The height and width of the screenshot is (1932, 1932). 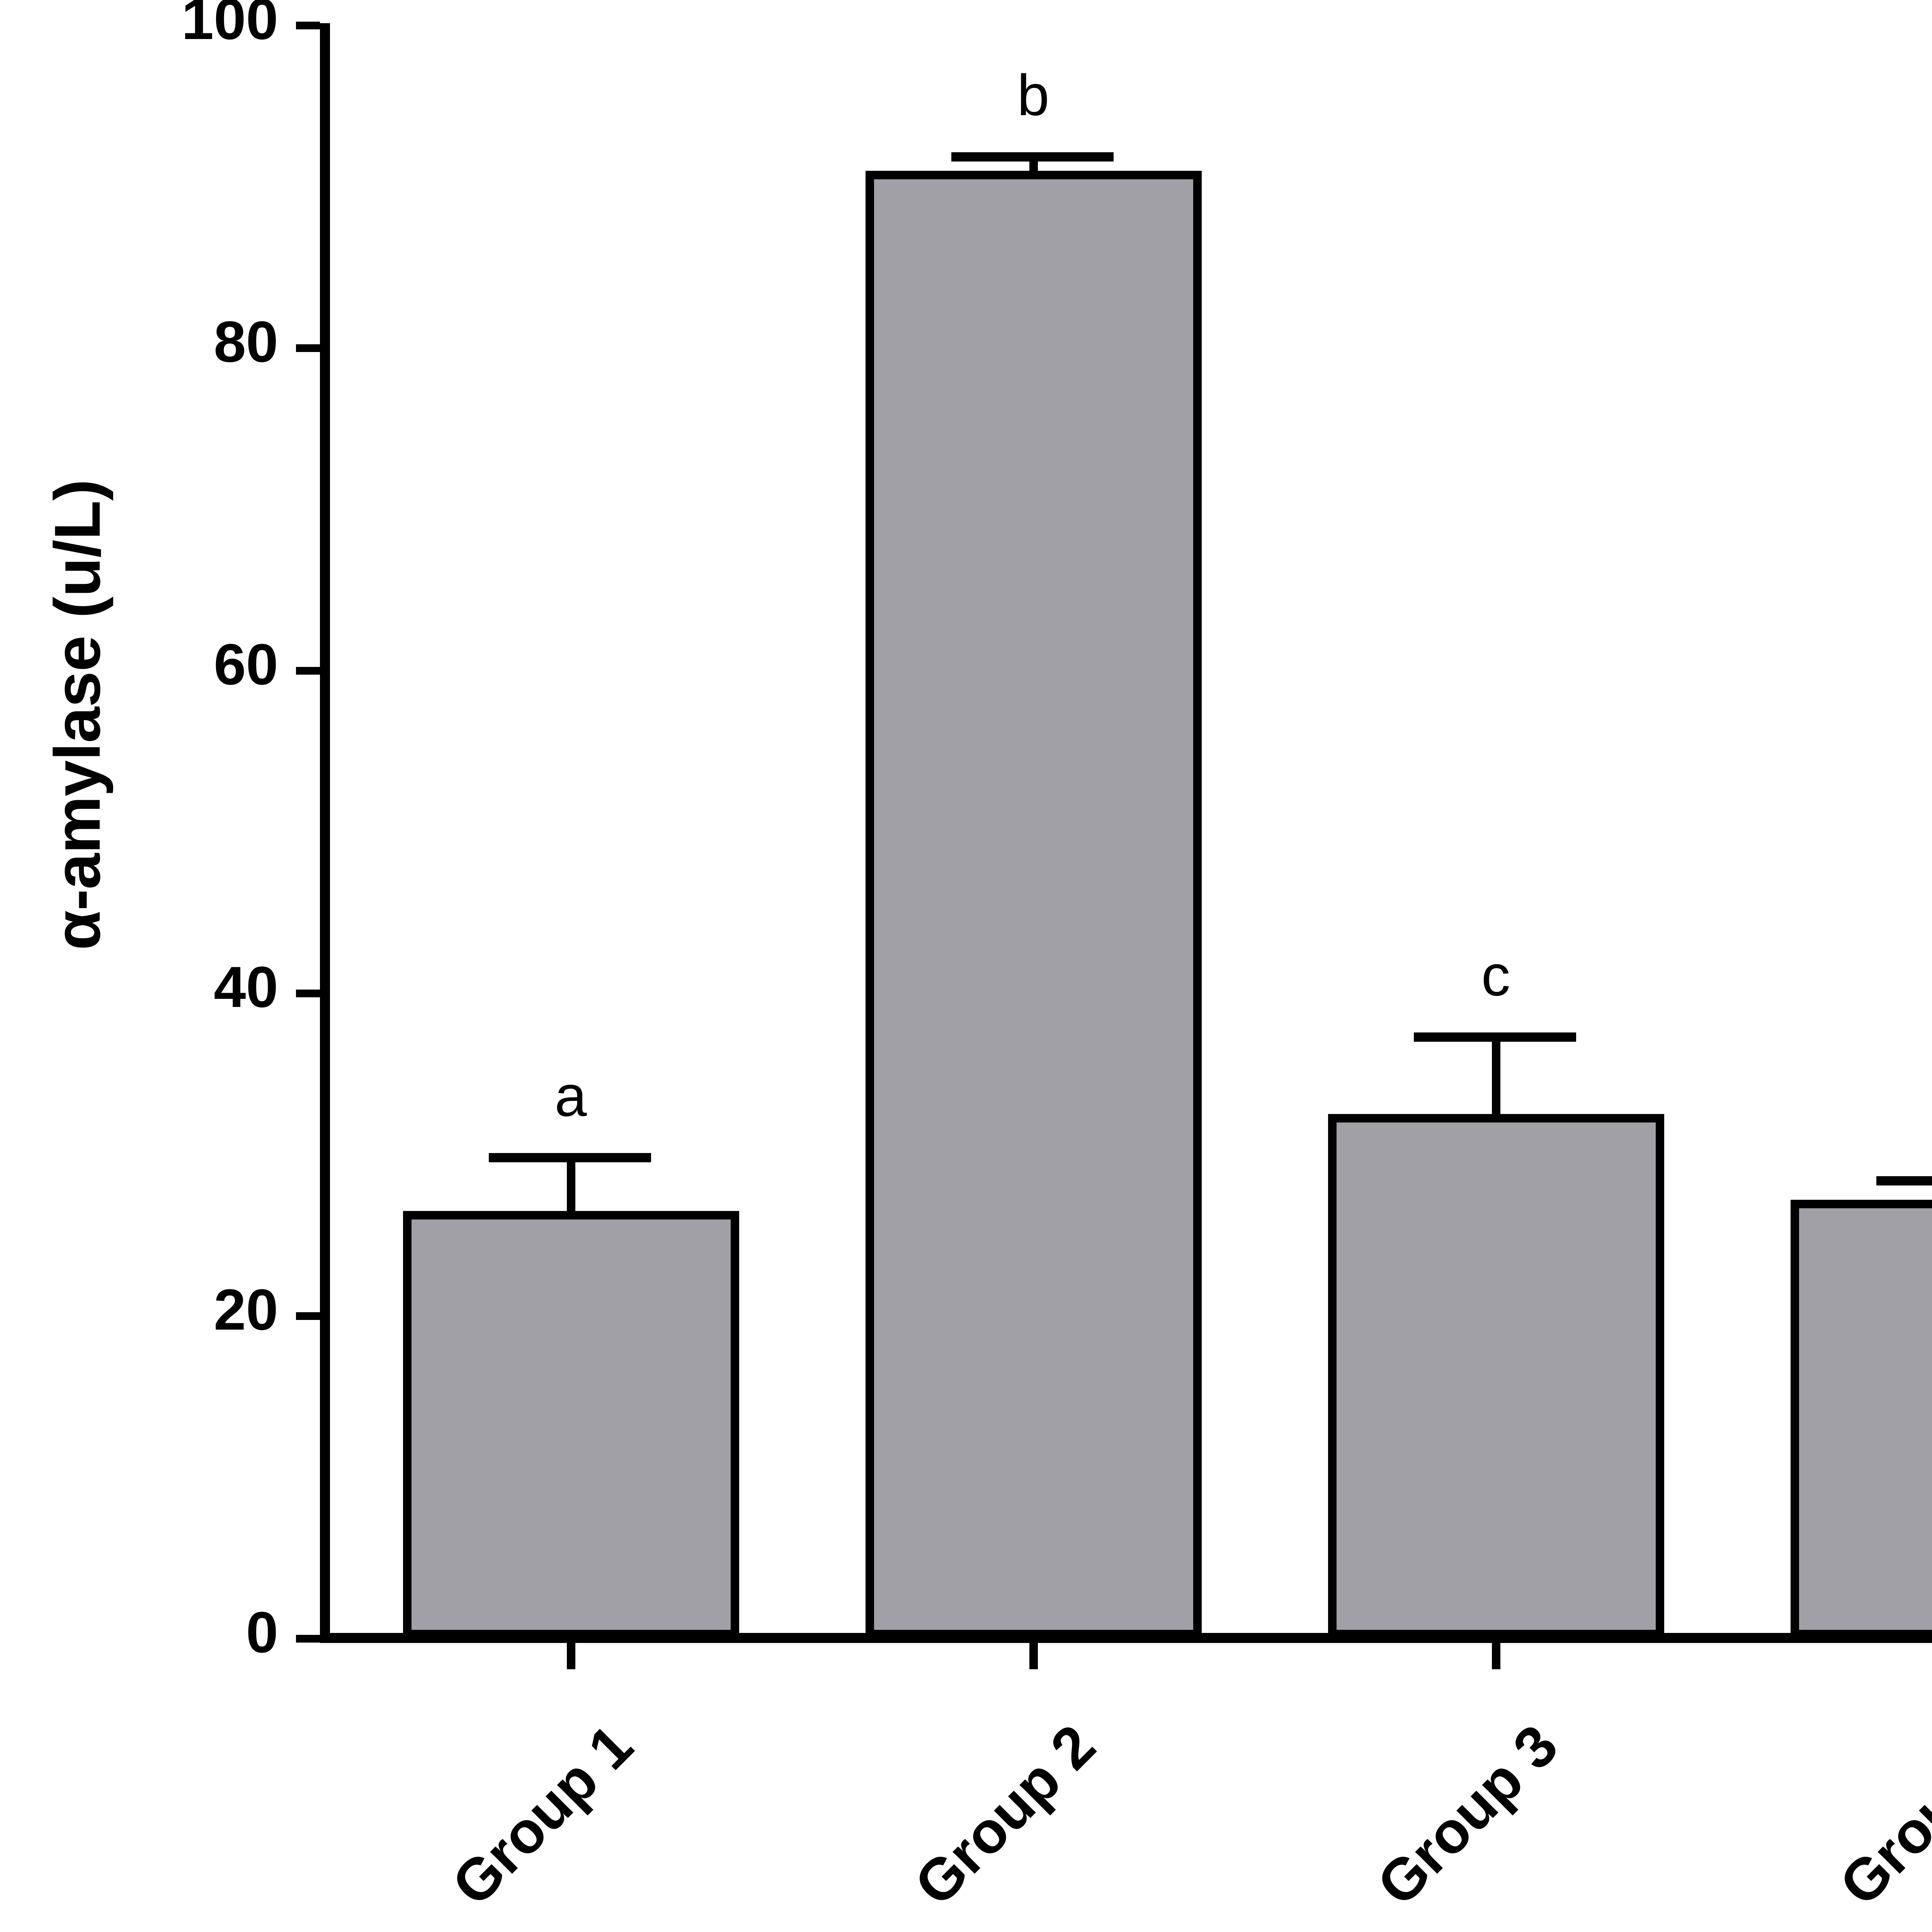 What do you see at coordinates (1033, 95) in the screenshot?
I see `significance-letter-group-2: b` at bounding box center [1033, 95].